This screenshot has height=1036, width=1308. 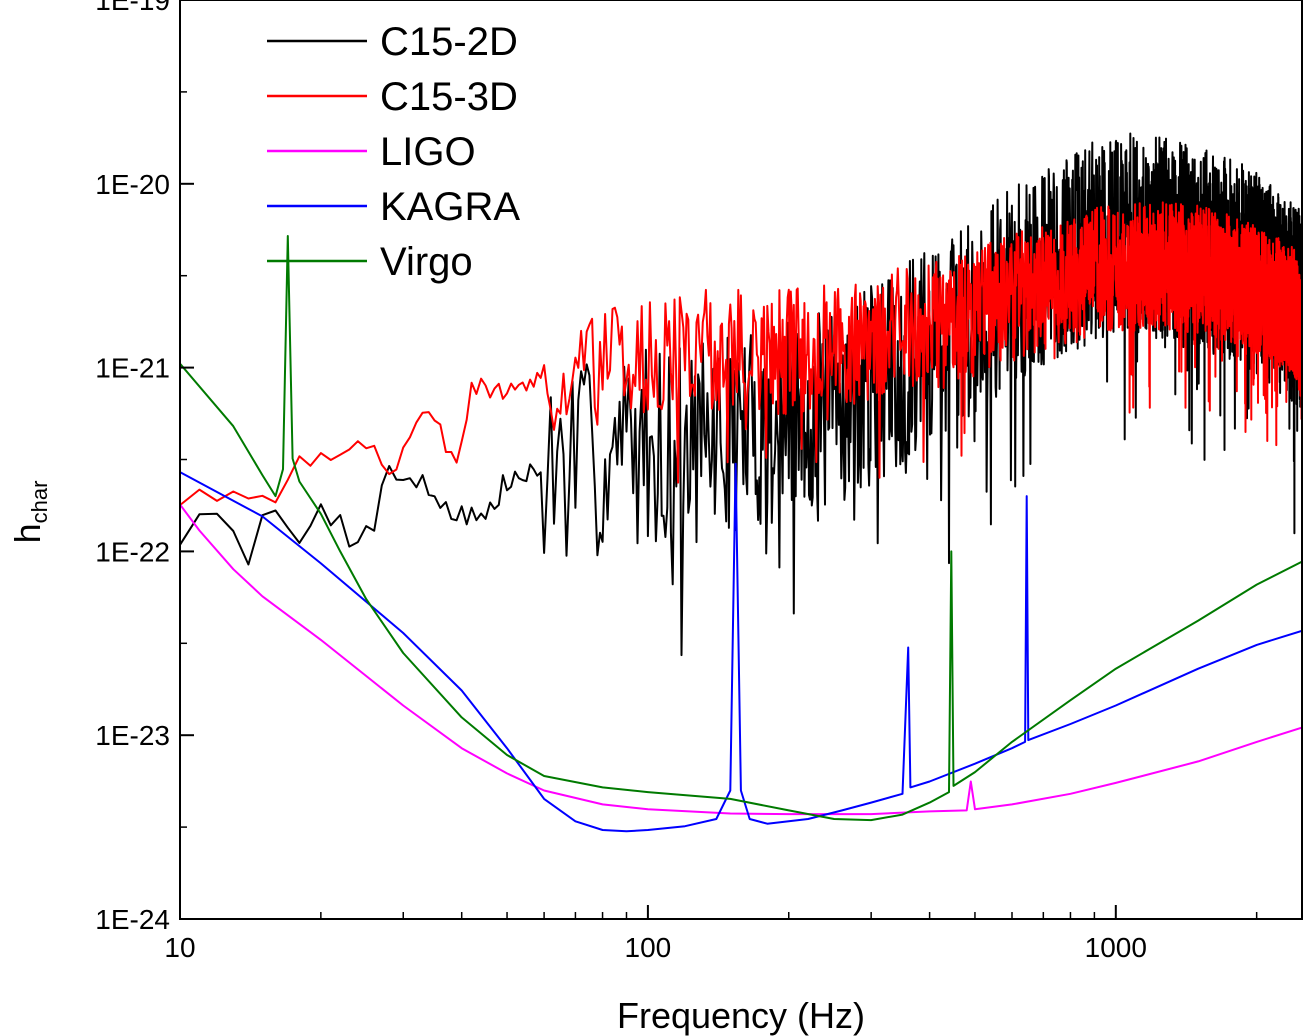 What do you see at coordinates (426, 262) in the screenshot?
I see `legend-label: Virgo` at bounding box center [426, 262].